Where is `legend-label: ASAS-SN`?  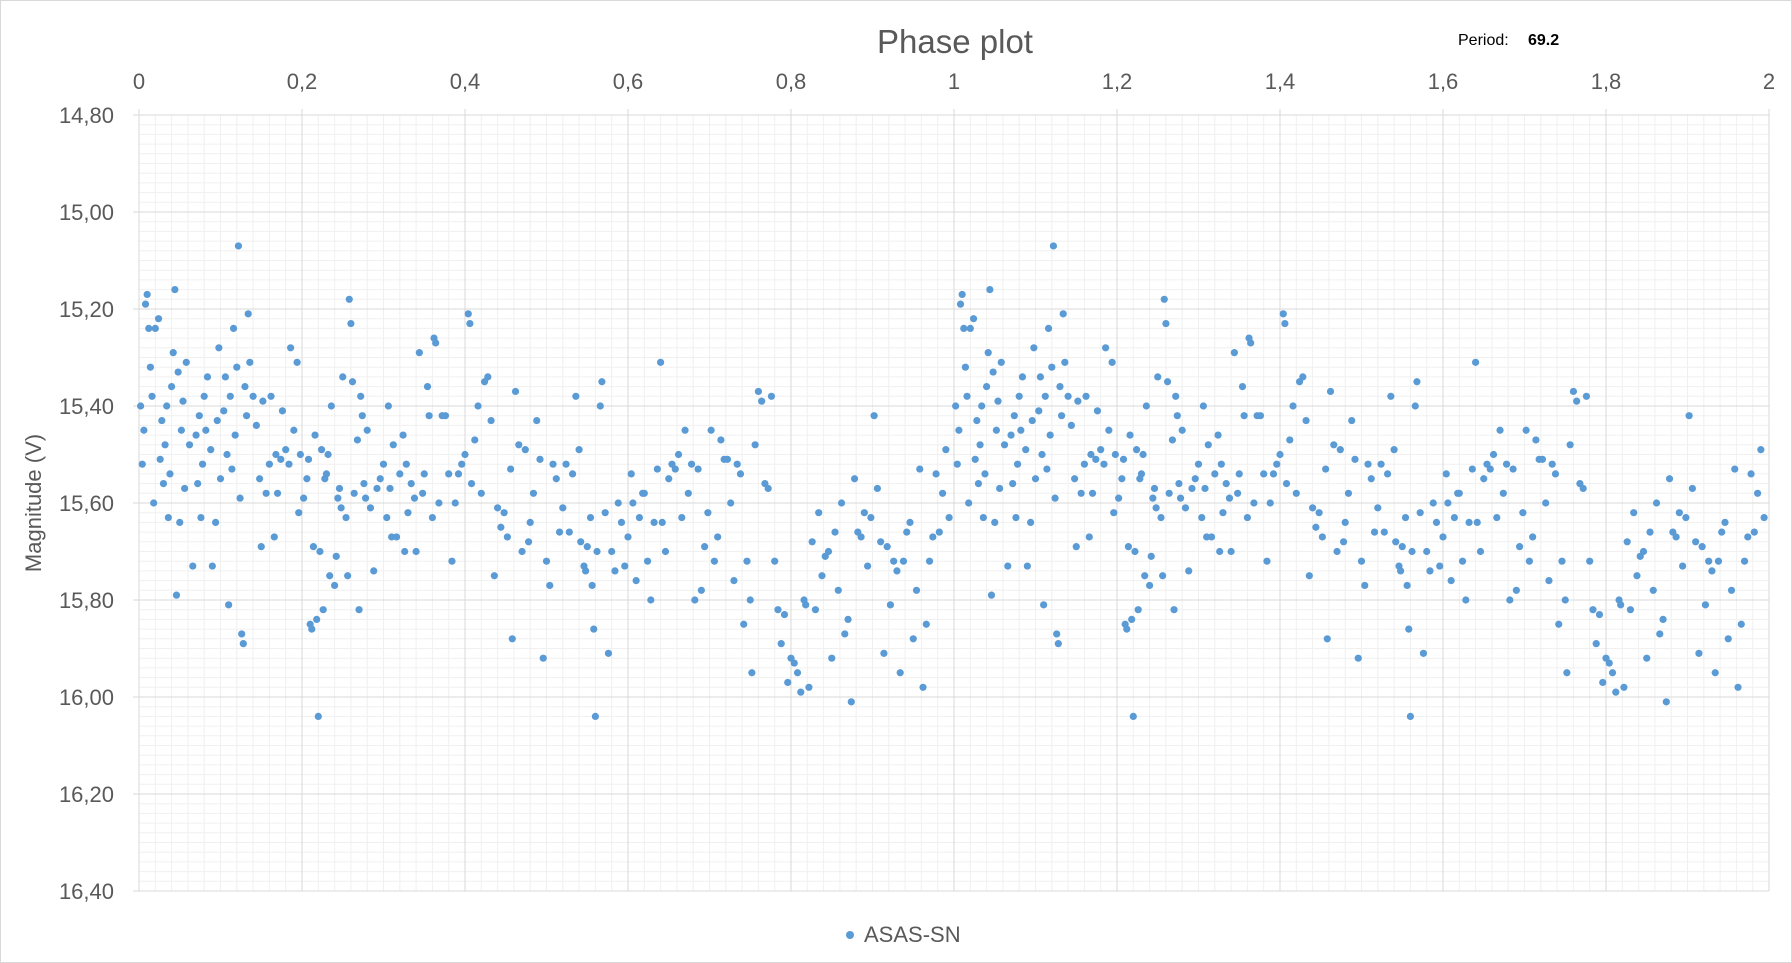 legend-label: ASAS-SN is located at coordinates (912, 934).